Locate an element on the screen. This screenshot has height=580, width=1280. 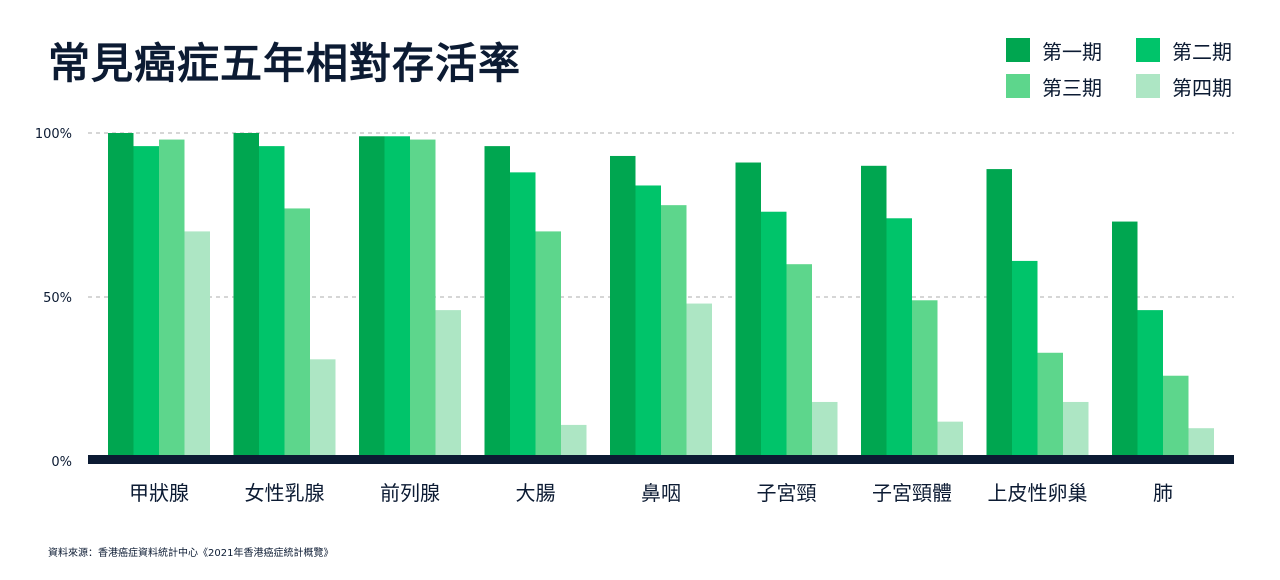
source-note: 資料來源：香港癌症資料統計中心《2021年香港癌症統計概覽》 is located at coordinates (191, 553).